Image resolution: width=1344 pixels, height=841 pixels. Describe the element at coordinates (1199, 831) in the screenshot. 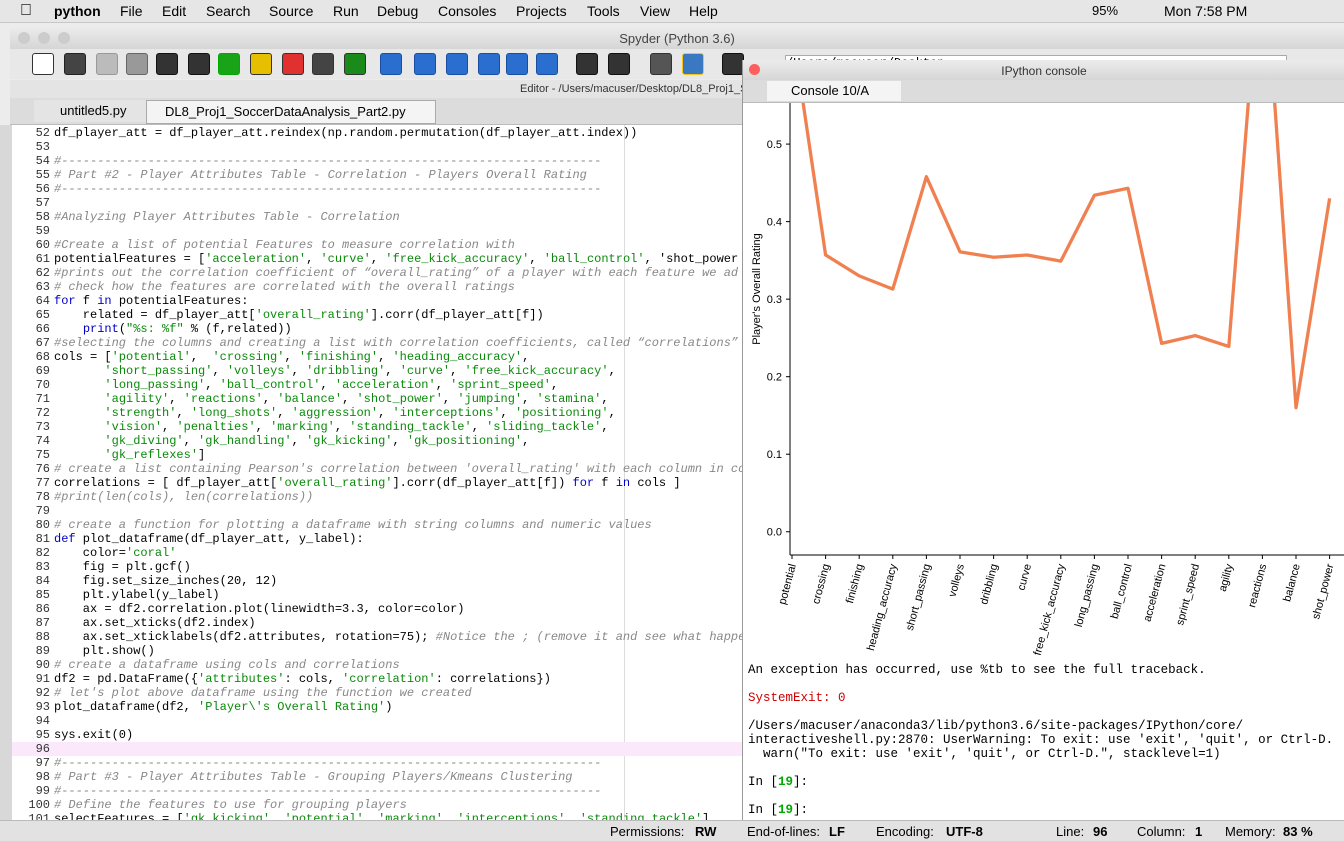

I see `status-value: 1` at that location.